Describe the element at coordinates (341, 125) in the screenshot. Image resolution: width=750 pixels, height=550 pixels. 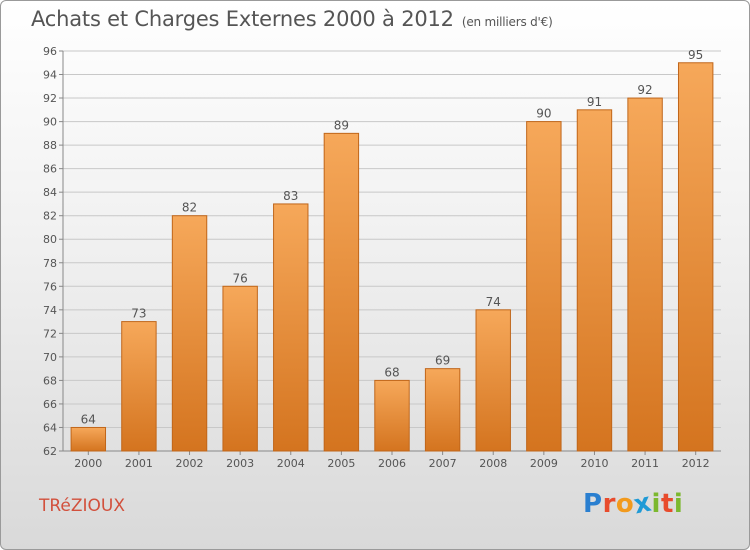
I see `data-label: 89` at that location.